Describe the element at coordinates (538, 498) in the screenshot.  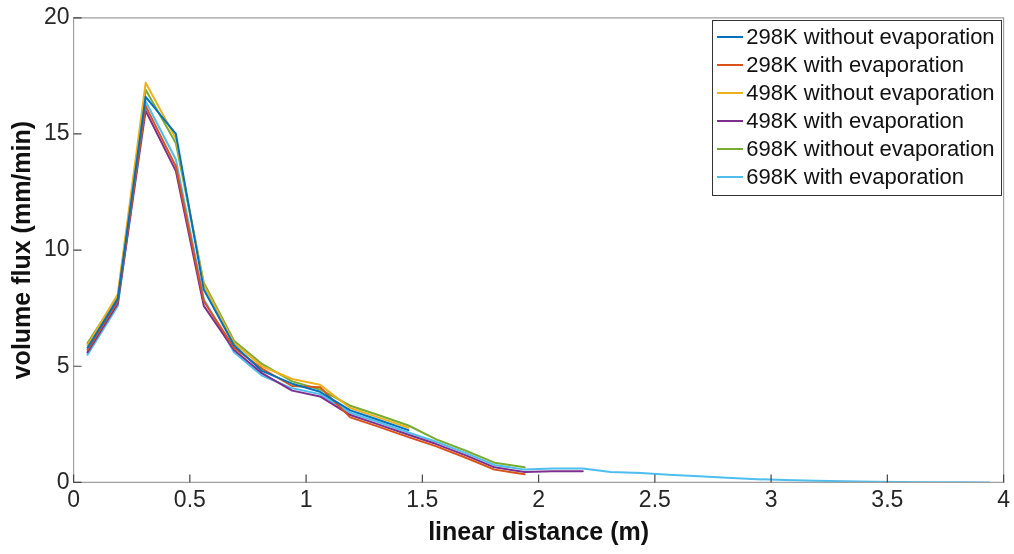
I see `x-tick-label: 2` at that location.